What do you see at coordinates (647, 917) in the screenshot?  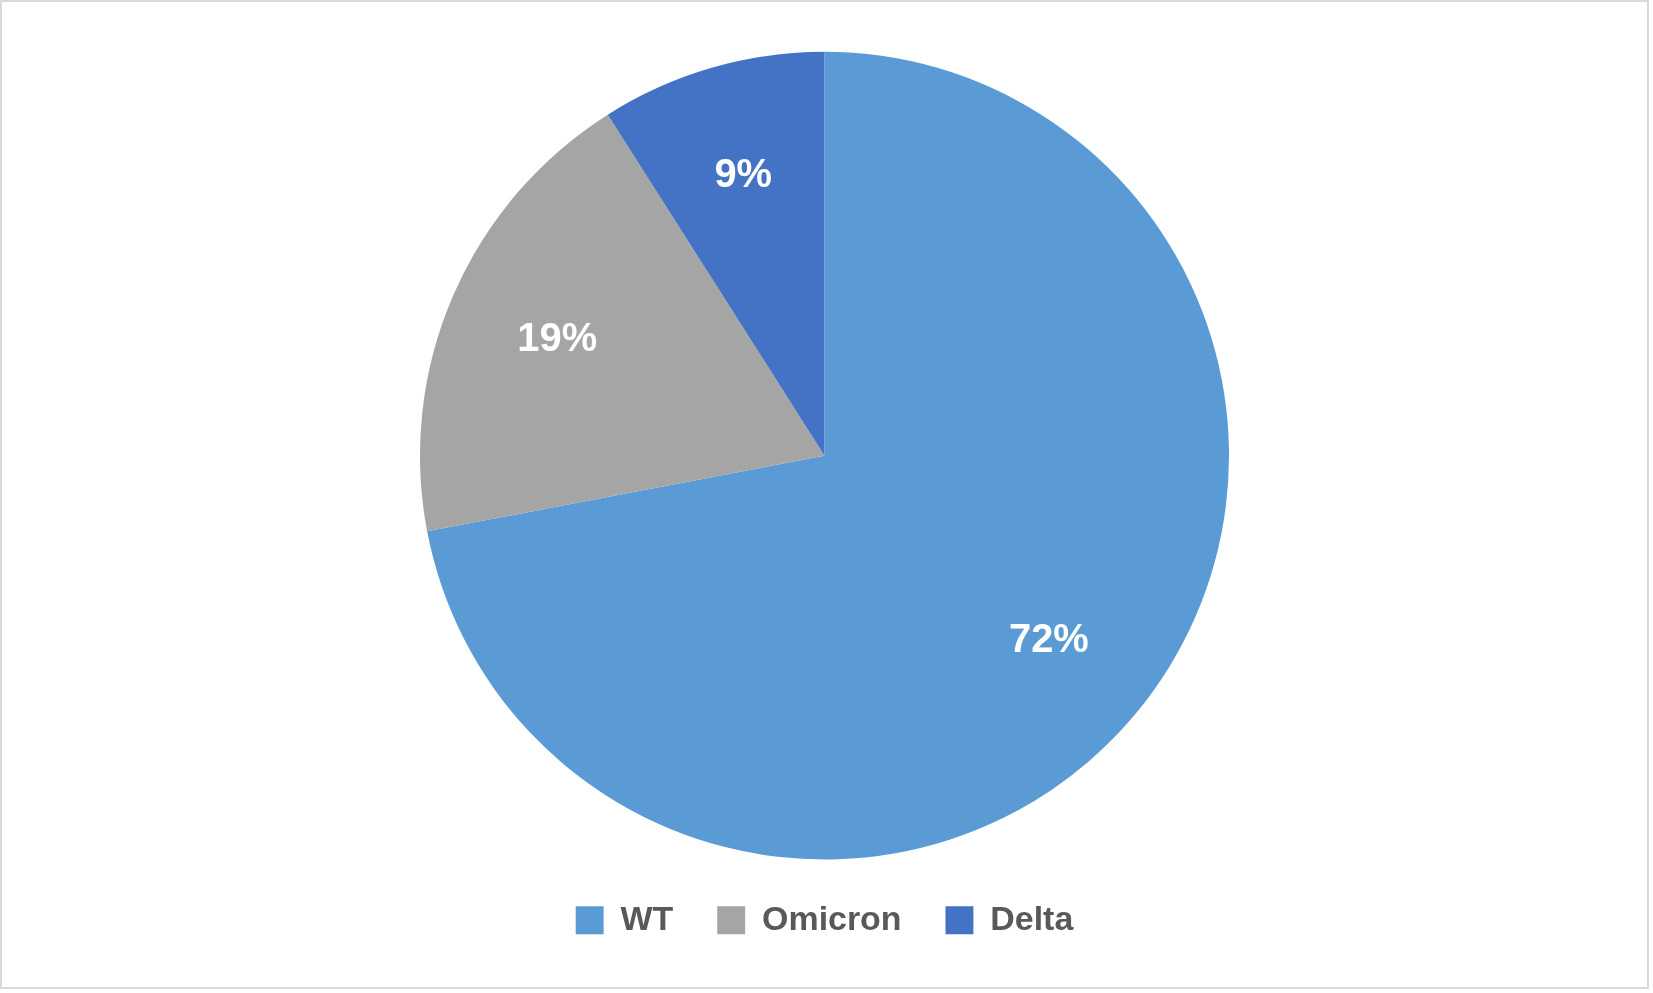 I see `legend-label: WT` at bounding box center [647, 917].